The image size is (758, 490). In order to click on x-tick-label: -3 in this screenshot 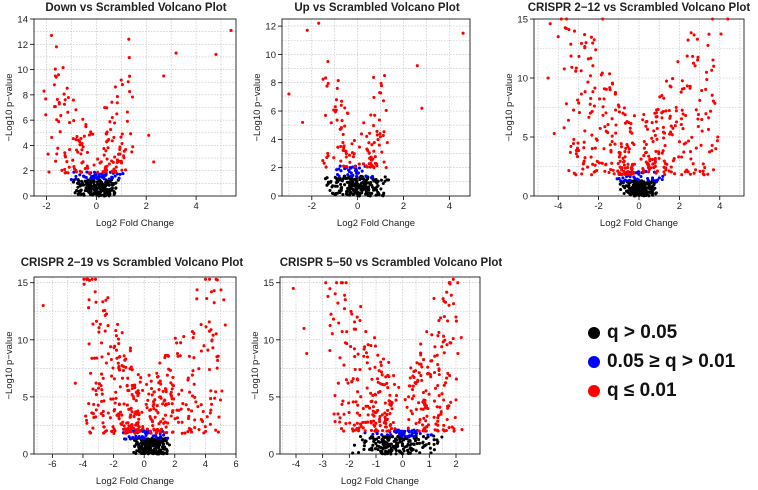, I will do `click(322, 464)`.